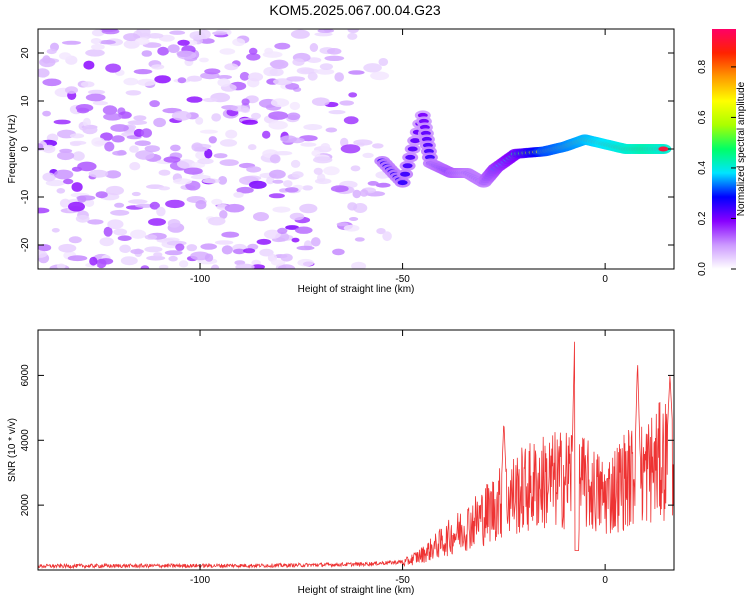  Describe the element at coordinates (25, 440) in the screenshot. I see `y-tick-label: 4000` at that location.